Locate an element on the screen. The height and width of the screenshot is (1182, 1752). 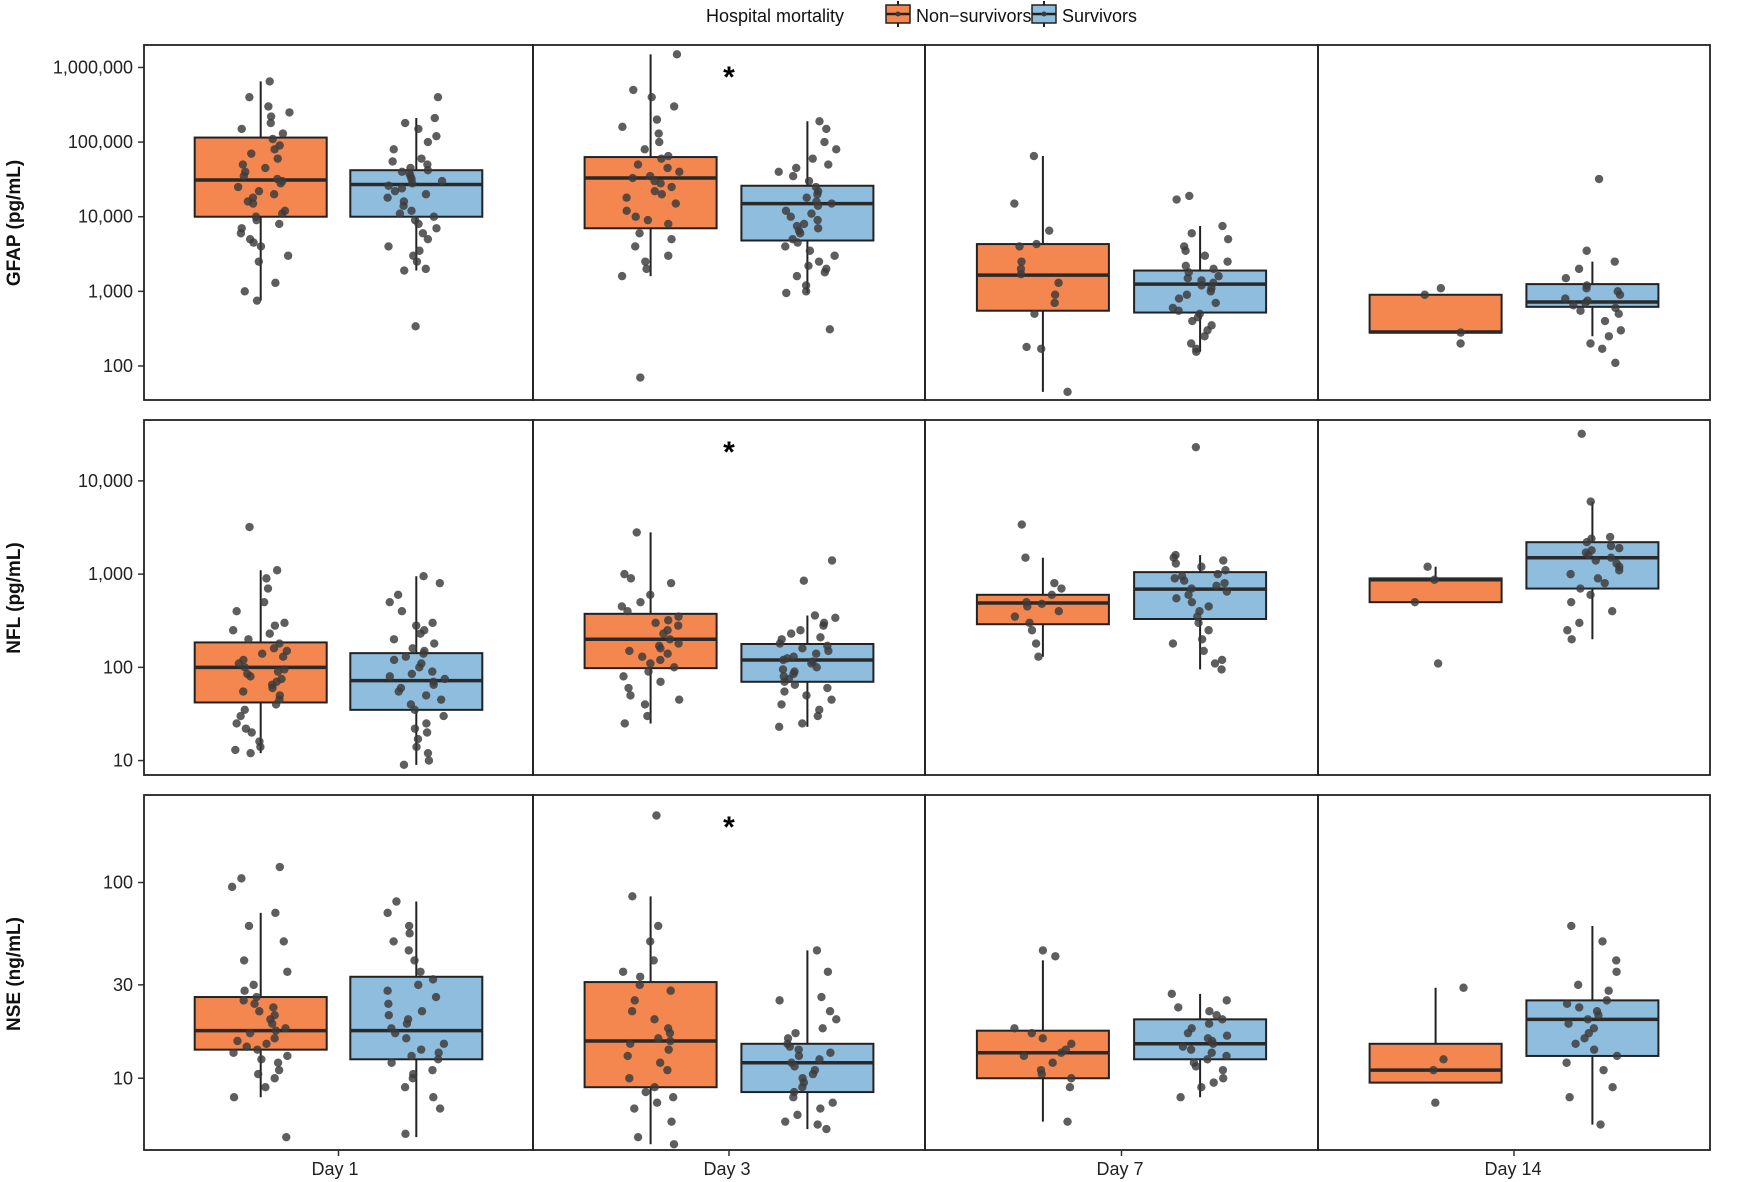
y-tick-label-nfl: 100 is located at coordinates (118, 667).